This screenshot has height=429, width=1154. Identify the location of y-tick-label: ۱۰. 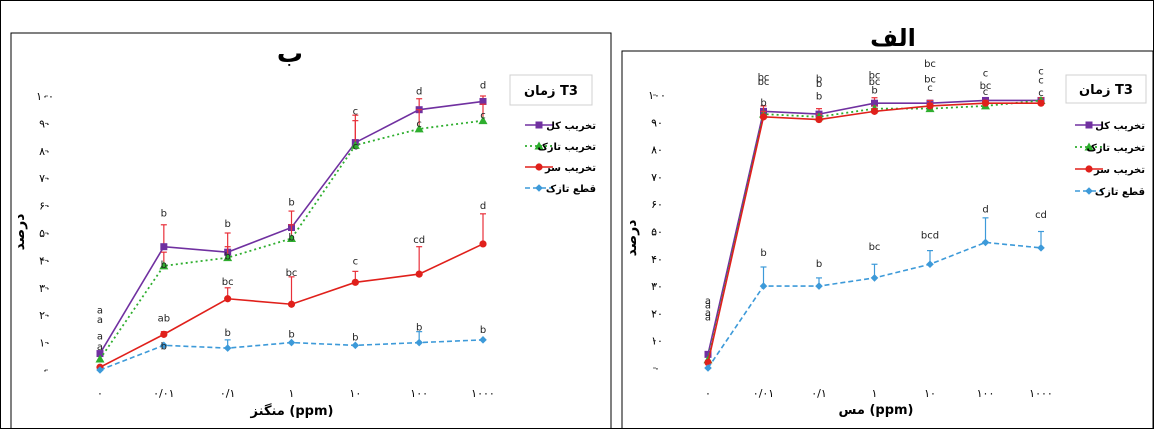
(45, 343).